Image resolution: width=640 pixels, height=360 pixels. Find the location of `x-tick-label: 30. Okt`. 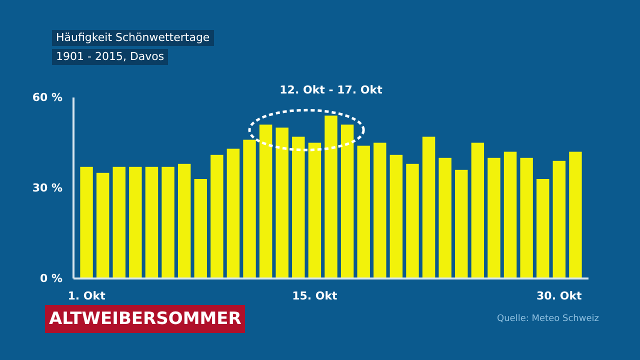

x-tick-label: 30. Okt is located at coordinates (559, 296).